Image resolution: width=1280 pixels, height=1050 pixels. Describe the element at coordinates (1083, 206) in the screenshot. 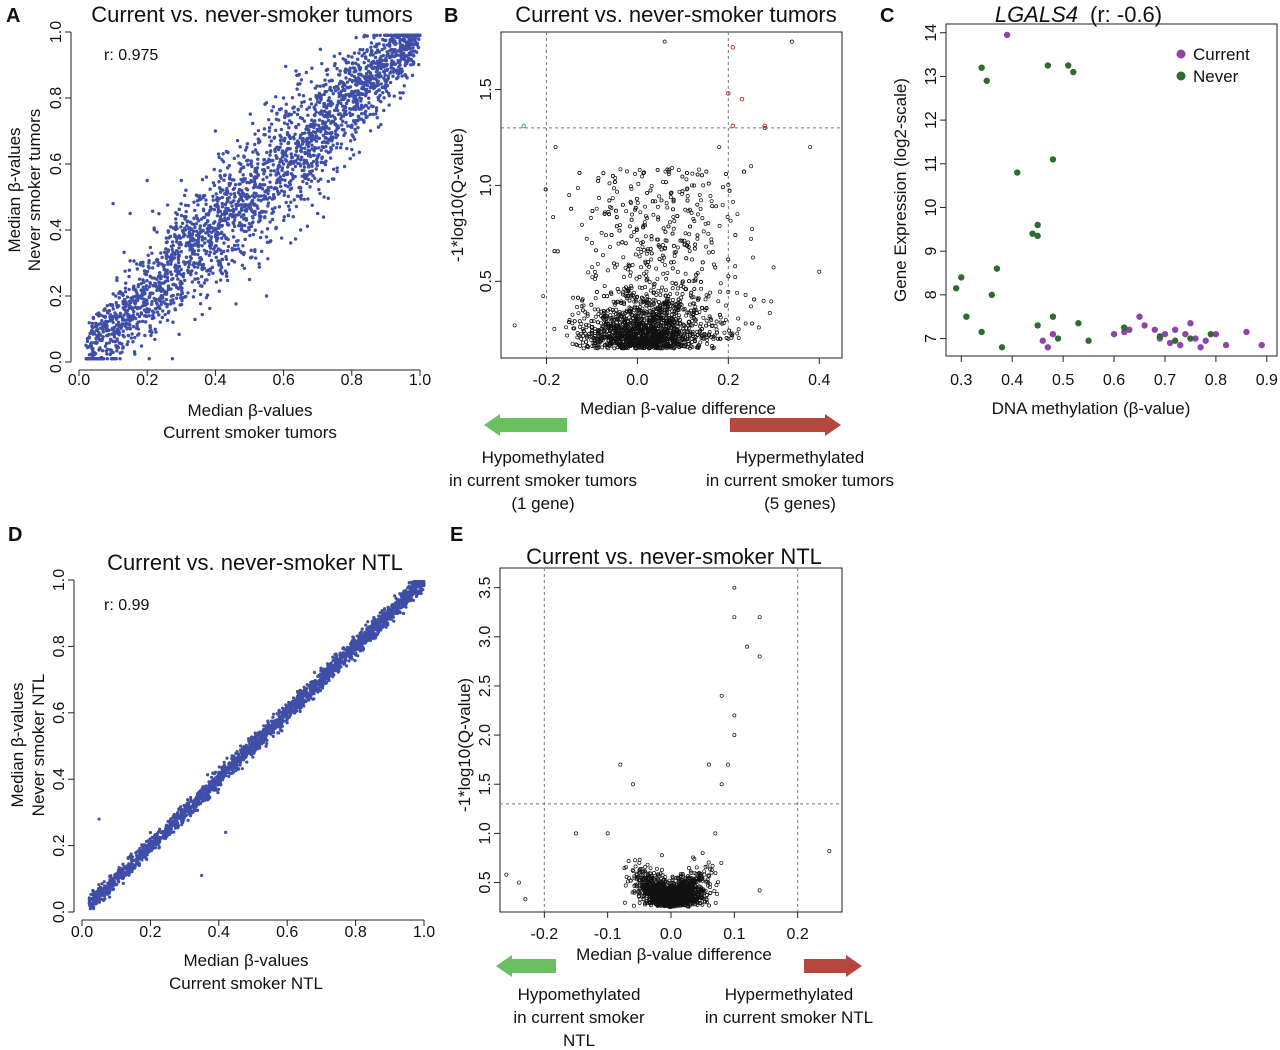

I see `series-never` at that location.